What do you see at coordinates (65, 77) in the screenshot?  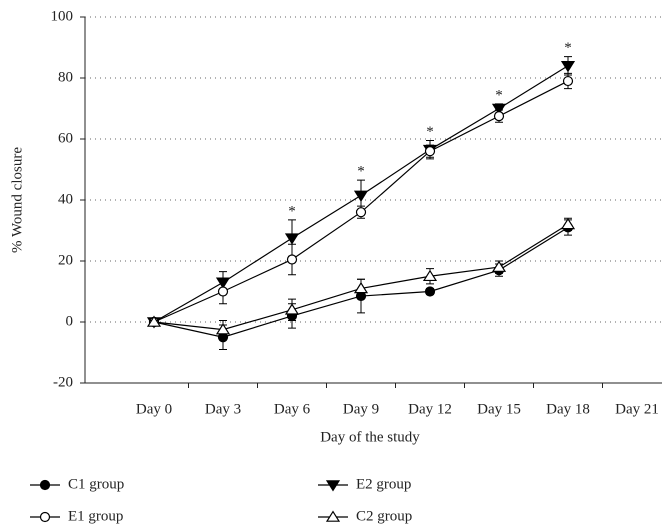 I see `y-tick-label: 80` at bounding box center [65, 77].